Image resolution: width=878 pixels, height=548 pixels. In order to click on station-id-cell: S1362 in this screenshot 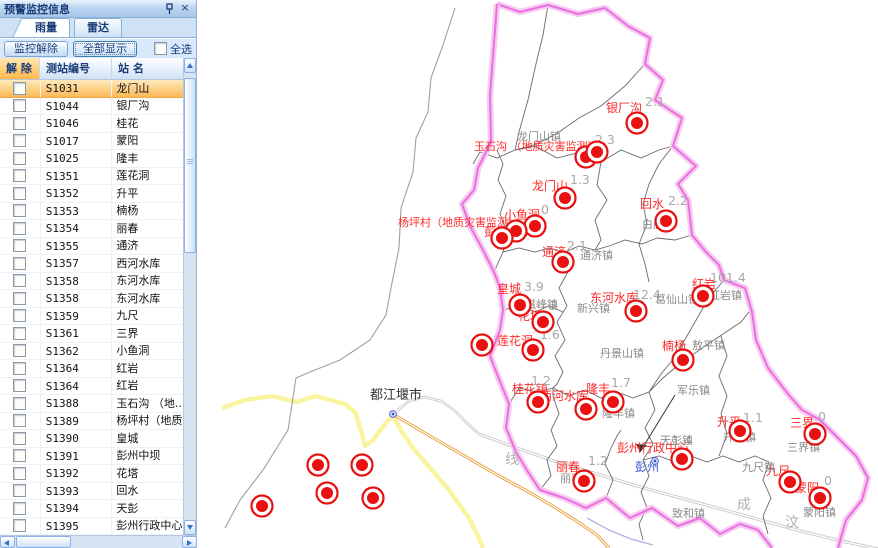, I will do `click(77, 350)`.